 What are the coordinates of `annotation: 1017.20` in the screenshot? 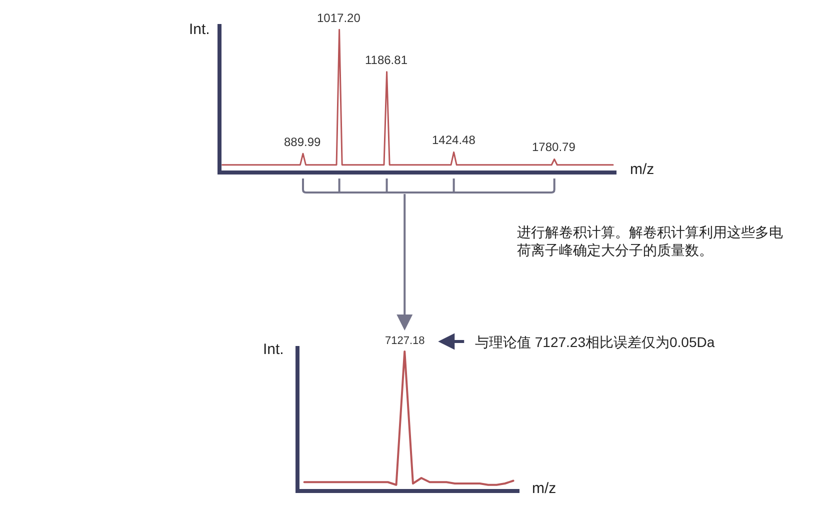 It's located at (339, 18).